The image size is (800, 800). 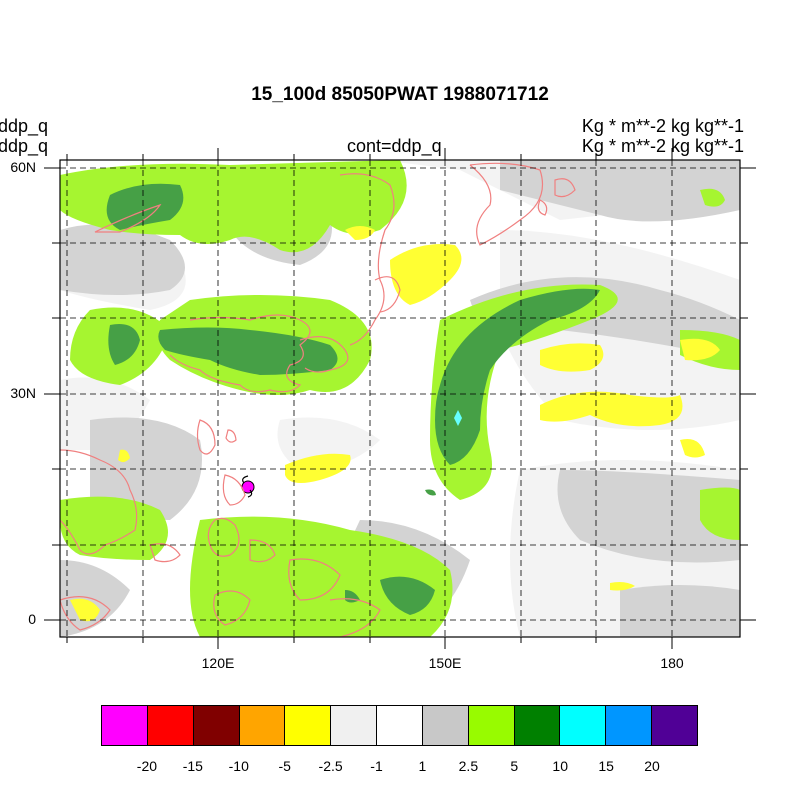 What do you see at coordinates (24, 126) in the screenshot?
I see `left-string-1: ddp_q` at bounding box center [24, 126].